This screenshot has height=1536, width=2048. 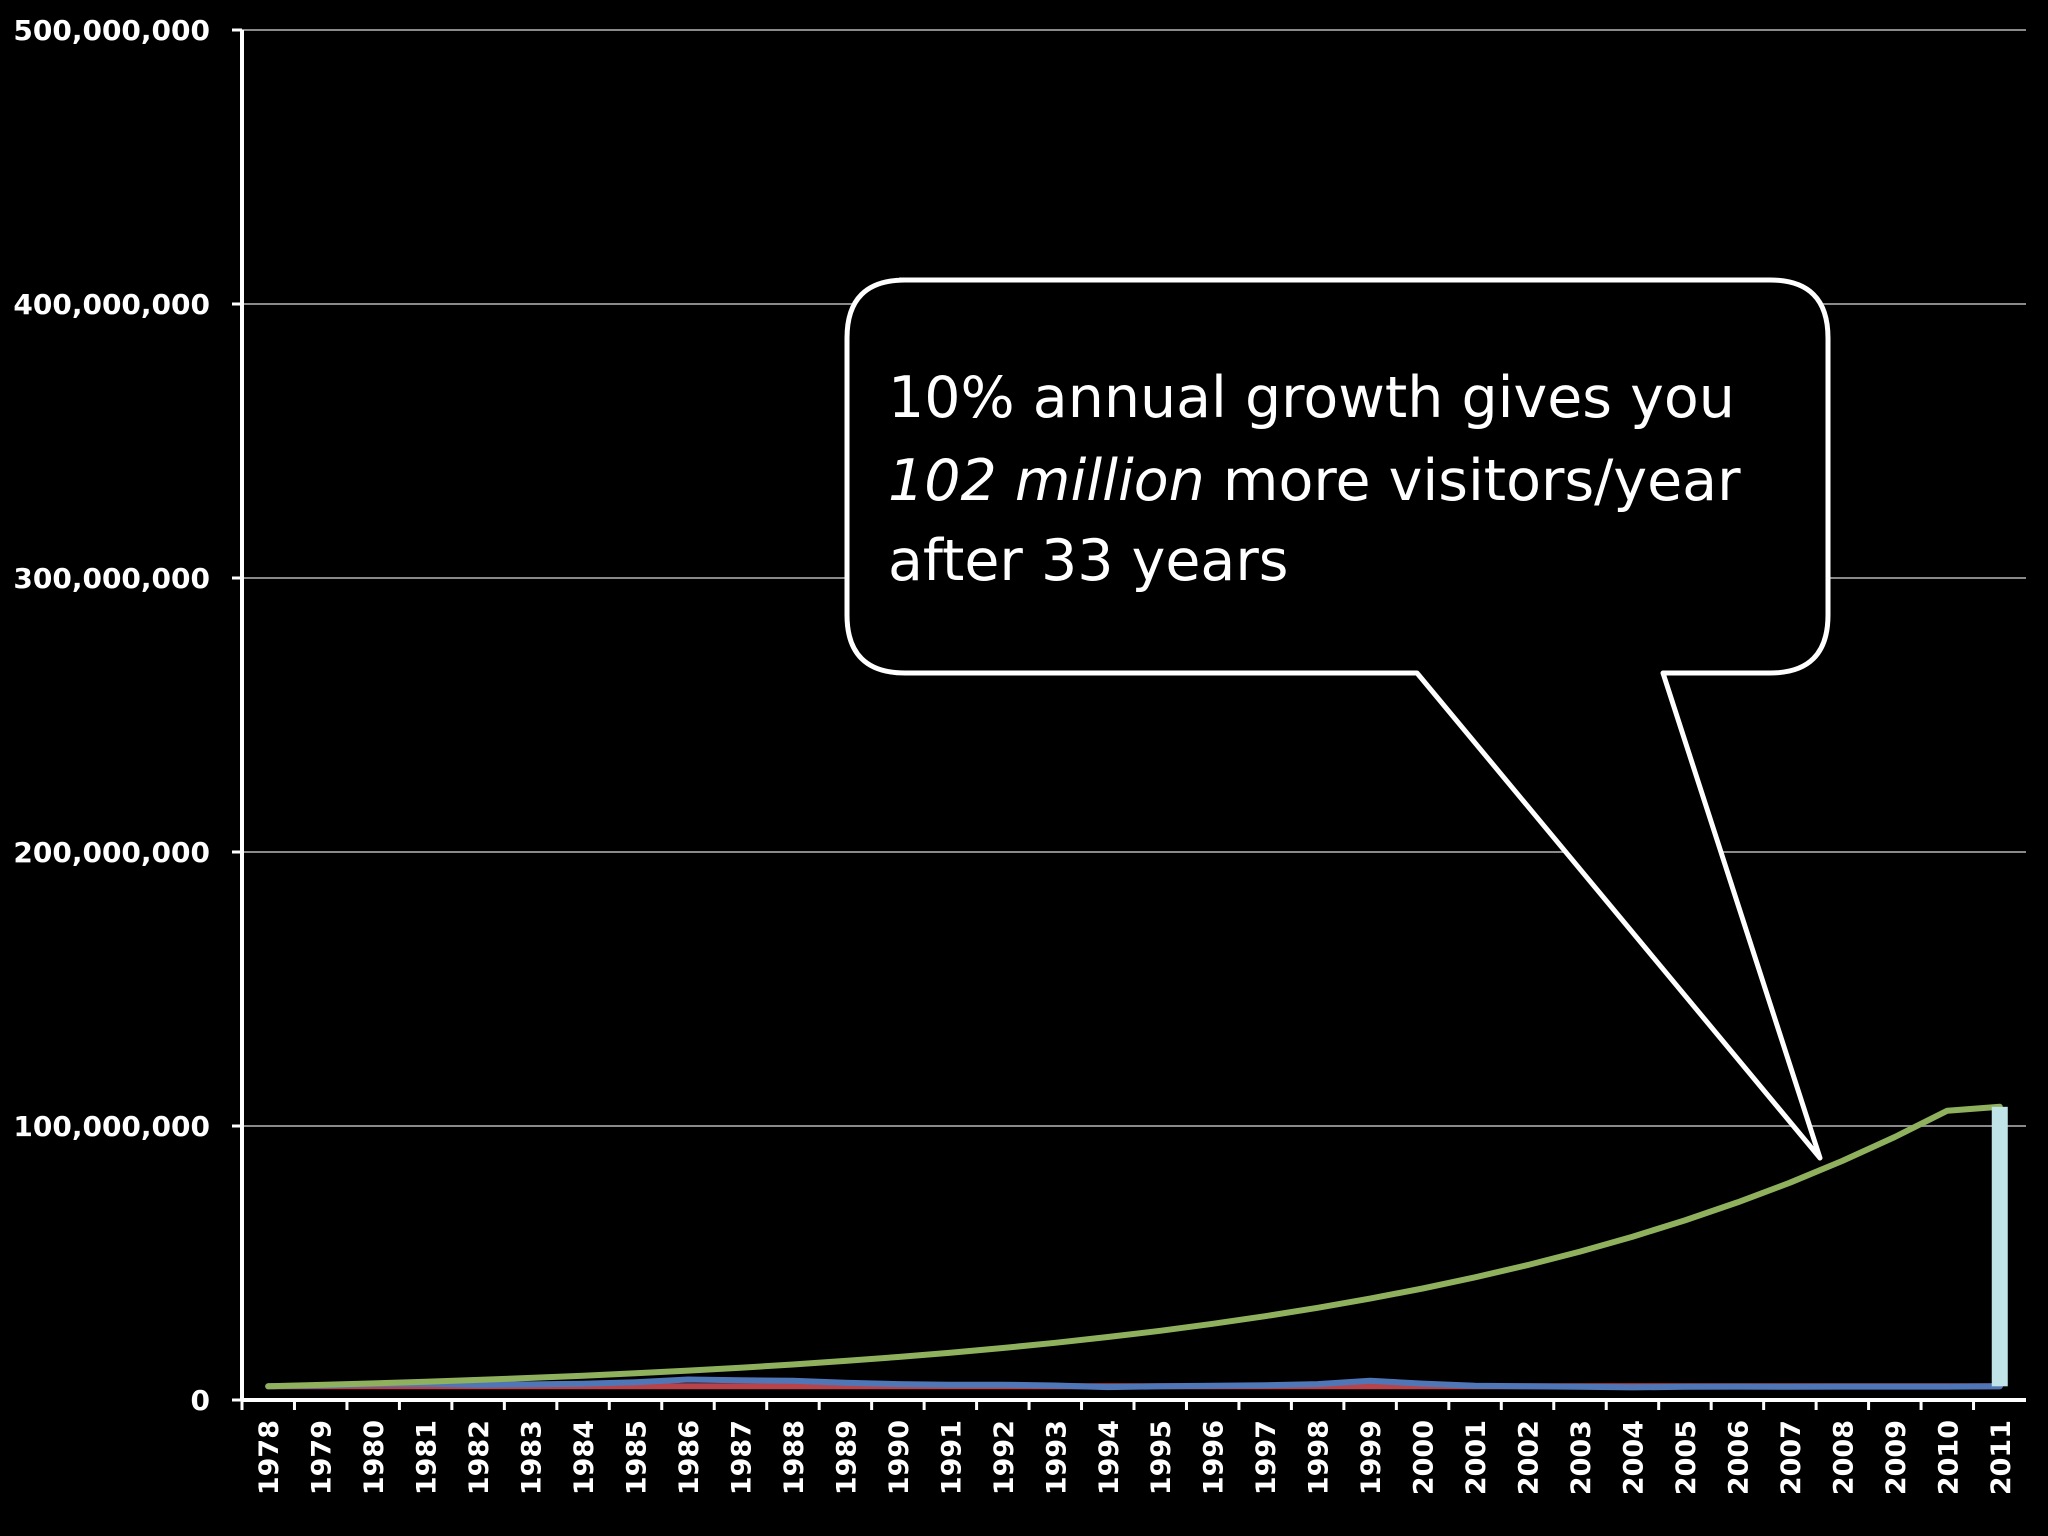 I want to click on y-tick-label: 100,000,000, so click(x=111, y=1126).